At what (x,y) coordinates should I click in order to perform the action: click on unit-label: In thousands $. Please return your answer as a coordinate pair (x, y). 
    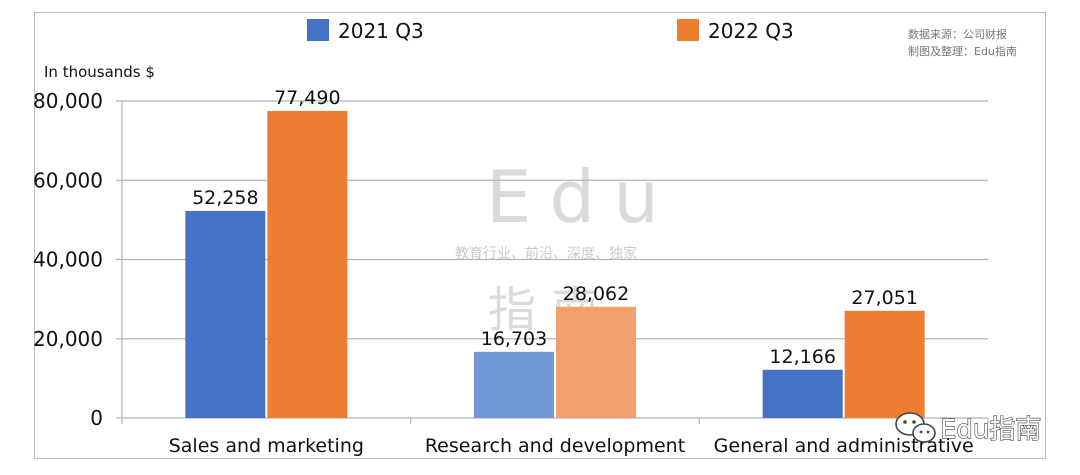
    Looking at the image, I should click on (99, 72).